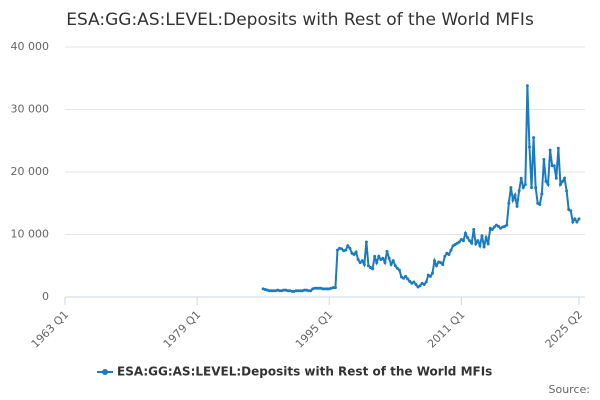 The width and height of the screenshot is (600, 400). What do you see at coordinates (182, 329) in the screenshot?
I see `x-tick-label: 1979 Q1` at bounding box center [182, 329].